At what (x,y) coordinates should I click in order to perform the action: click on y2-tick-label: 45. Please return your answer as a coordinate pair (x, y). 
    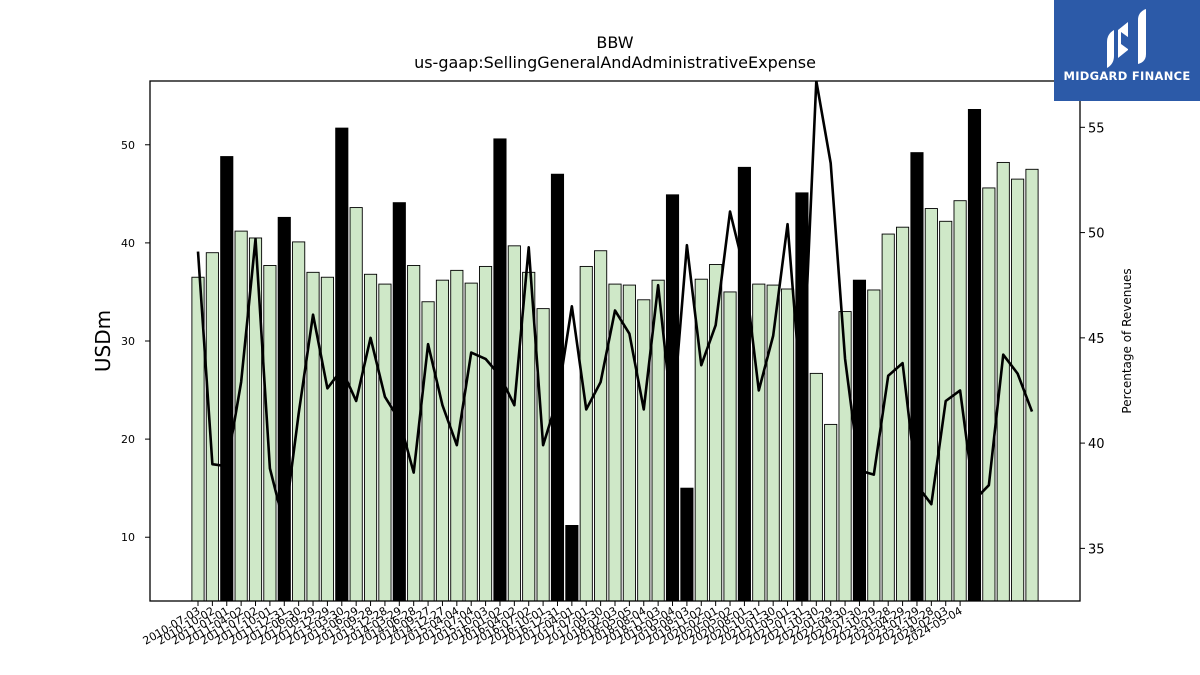
    Looking at the image, I should click on (1096, 339).